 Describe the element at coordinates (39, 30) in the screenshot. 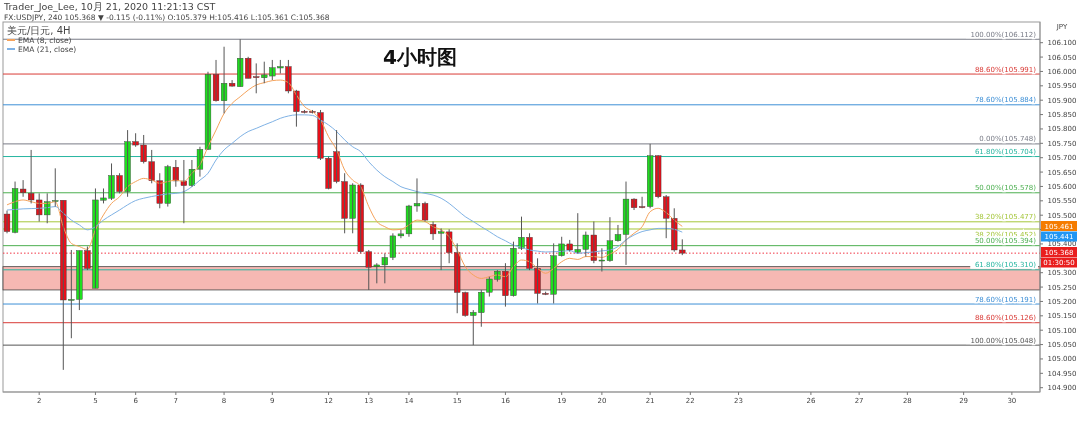

I see `annotation: 美元/日元, 4H` at that location.